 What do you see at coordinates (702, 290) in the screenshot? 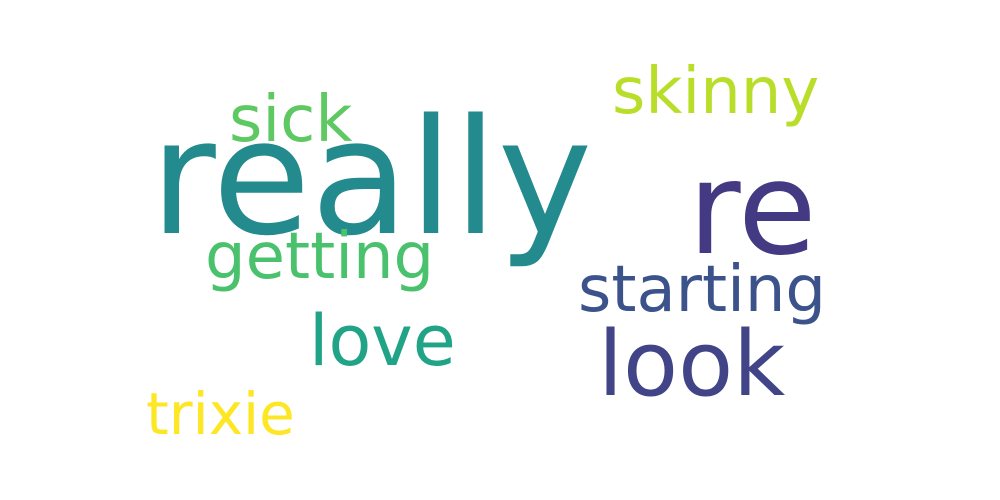
I see `word-starting: starting` at bounding box center [702, 290].